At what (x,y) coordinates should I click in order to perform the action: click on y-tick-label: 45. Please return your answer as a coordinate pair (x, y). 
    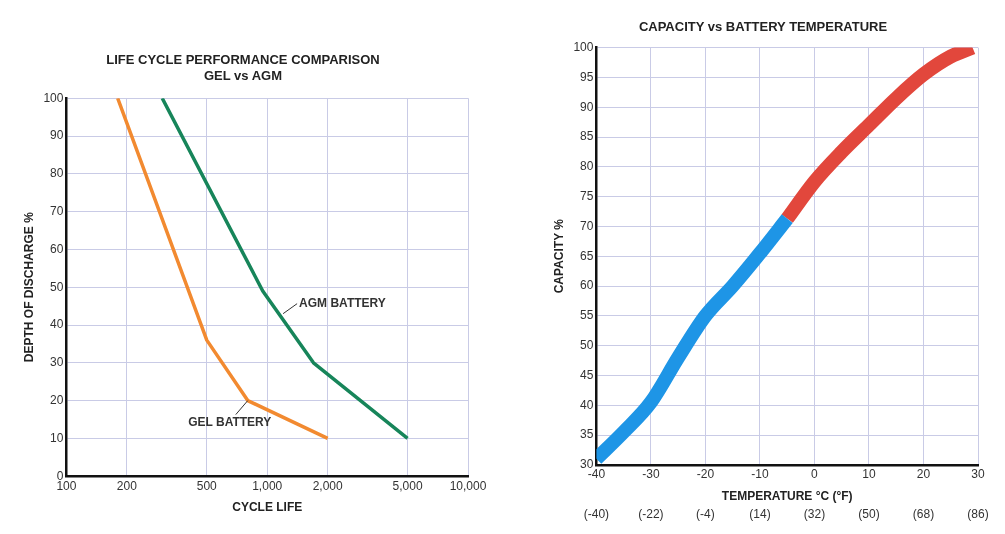
    Looking at the image, I should click on (587, 374).